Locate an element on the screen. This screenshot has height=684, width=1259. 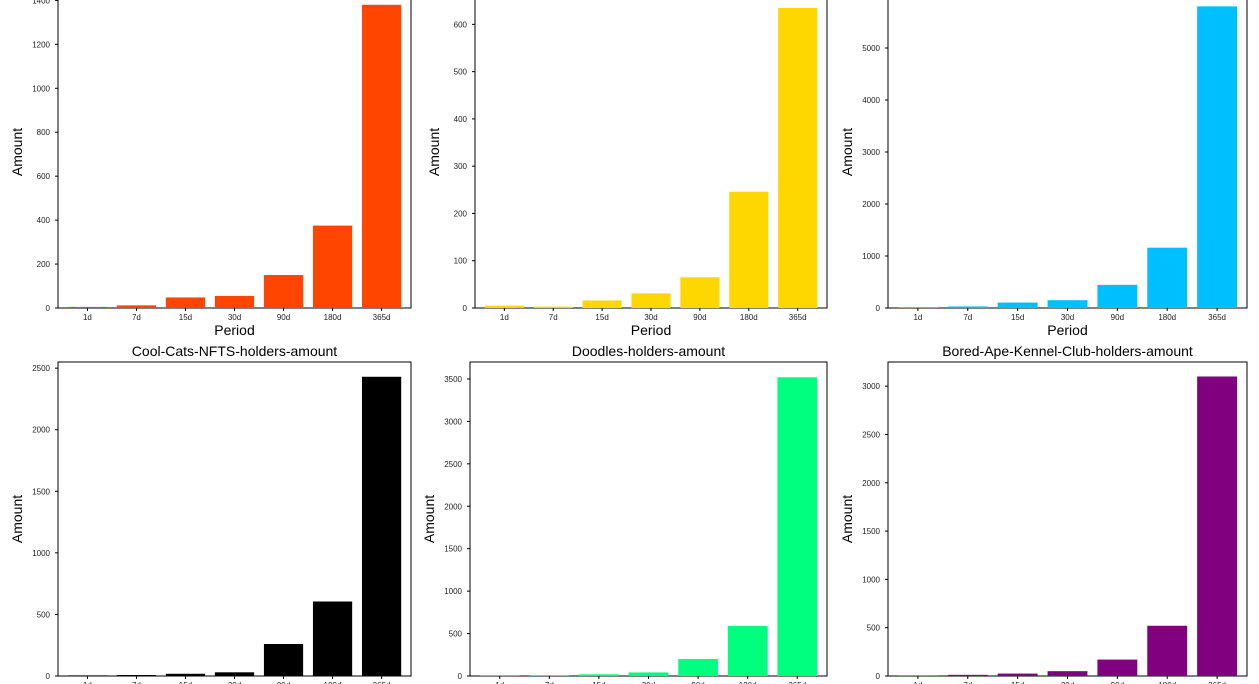
y-tick-label: 5000 is located at coordinates (871, 48).